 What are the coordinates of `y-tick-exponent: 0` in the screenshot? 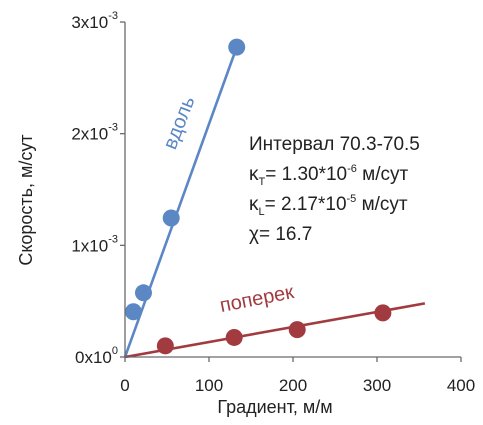 It's located at (115, 351).